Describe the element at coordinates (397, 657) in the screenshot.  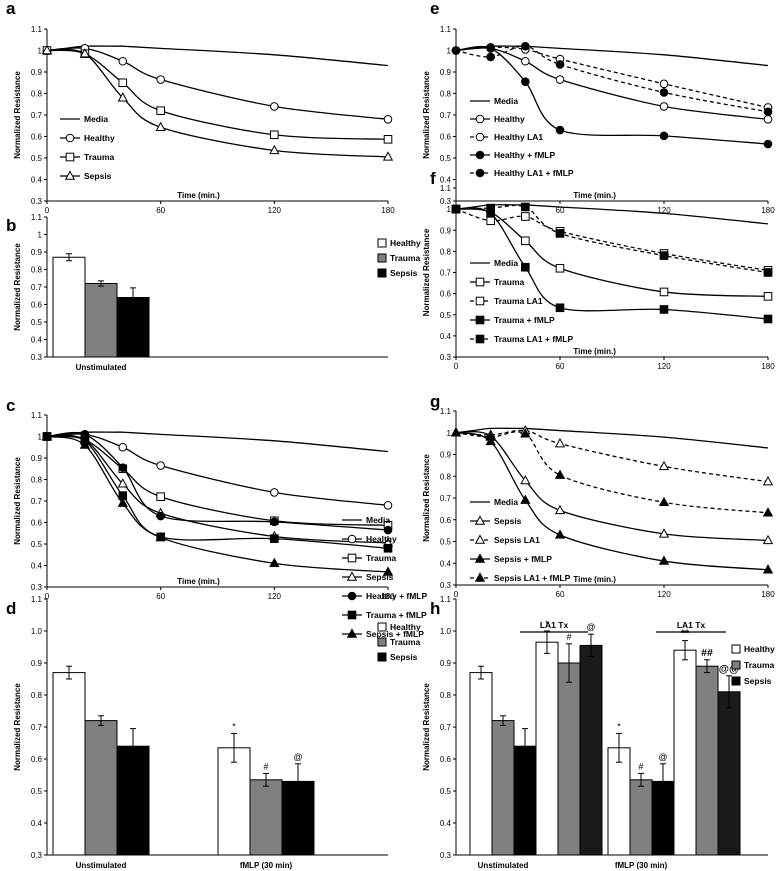
I see `legend-item-sepsis: Sepsis` at that location.